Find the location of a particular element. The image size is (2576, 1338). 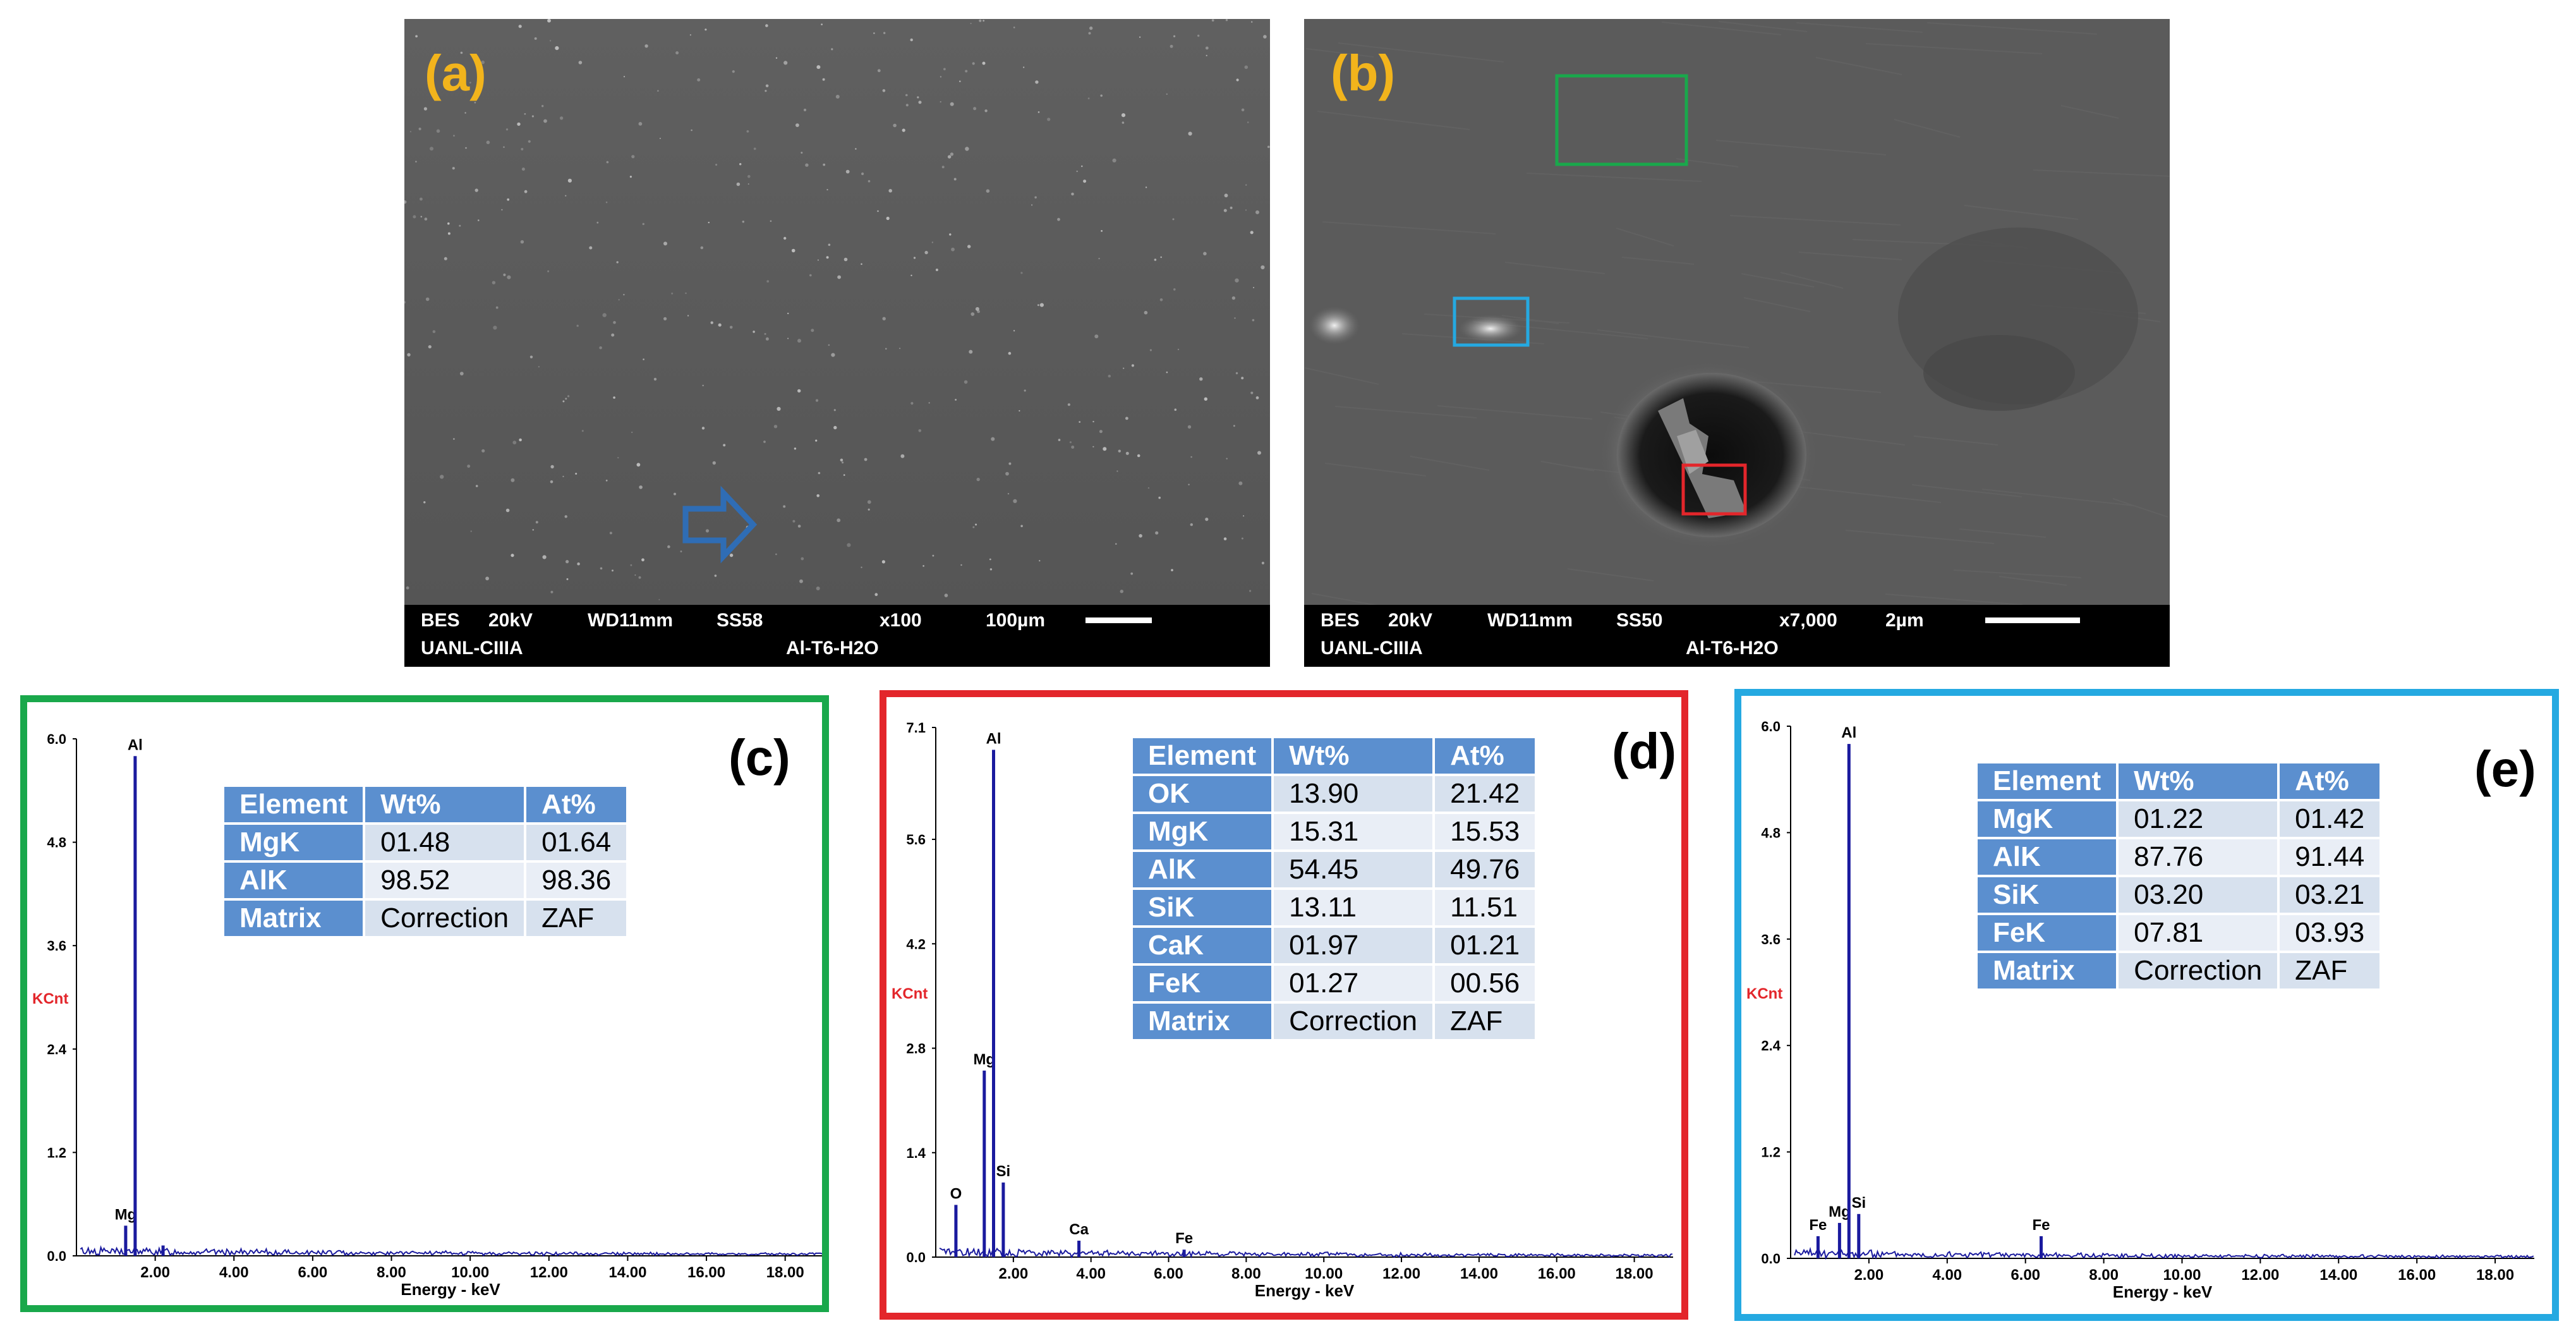

table-header-cell: Element is located at coordinates (2047, 781).